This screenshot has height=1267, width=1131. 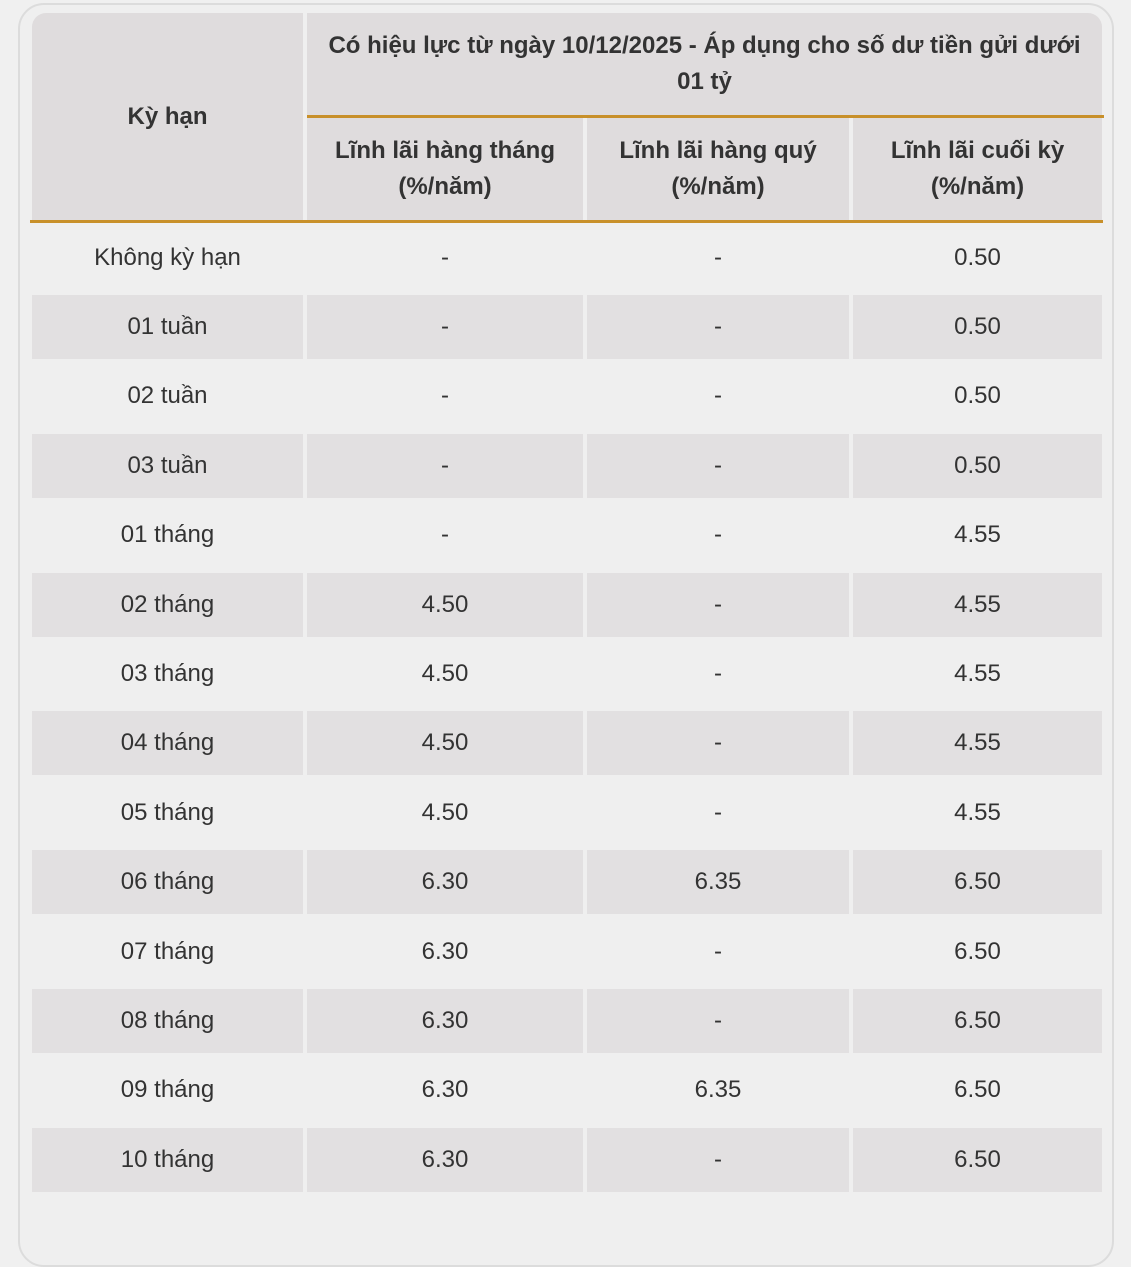 What do you see at coordinates (567, 257) in the screenshot?
I see `table-row: Không kỳ hạn - - 0.50` at bounding box center [567, 257].